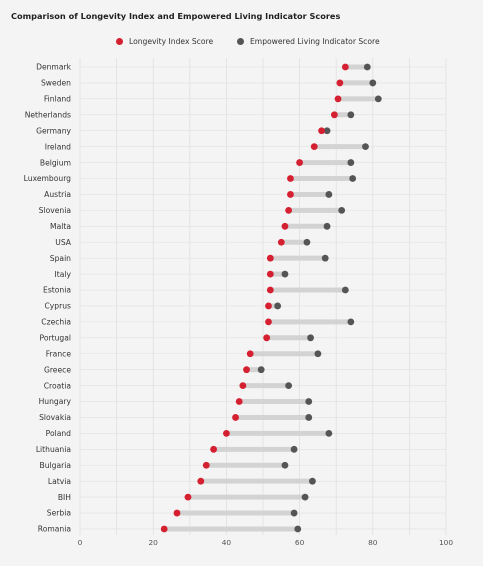  I want to click on legend-item-longevity: Longevity Index Score, so click(164, 41).